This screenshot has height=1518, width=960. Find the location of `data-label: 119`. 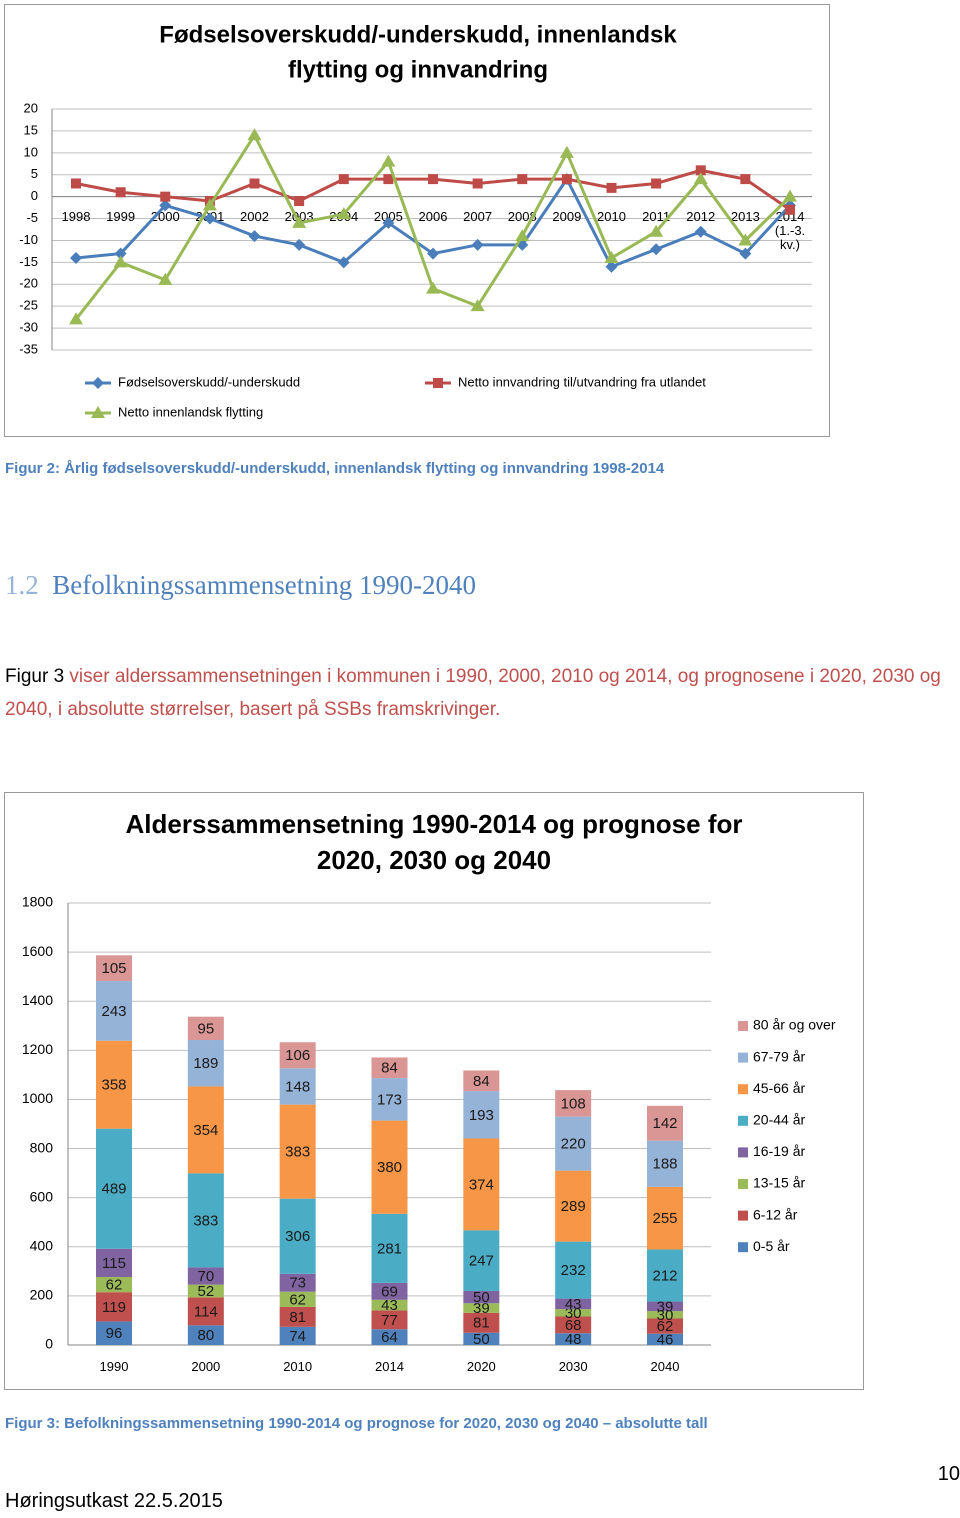

data-label: 119 is located at coordinates (114, 1307).